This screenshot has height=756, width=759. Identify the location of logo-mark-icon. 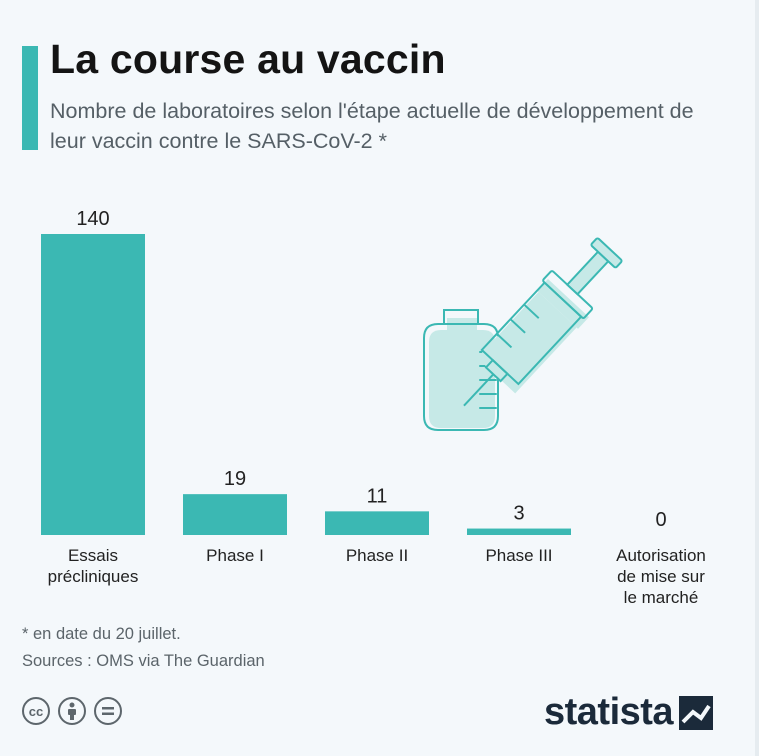
(696, 712).